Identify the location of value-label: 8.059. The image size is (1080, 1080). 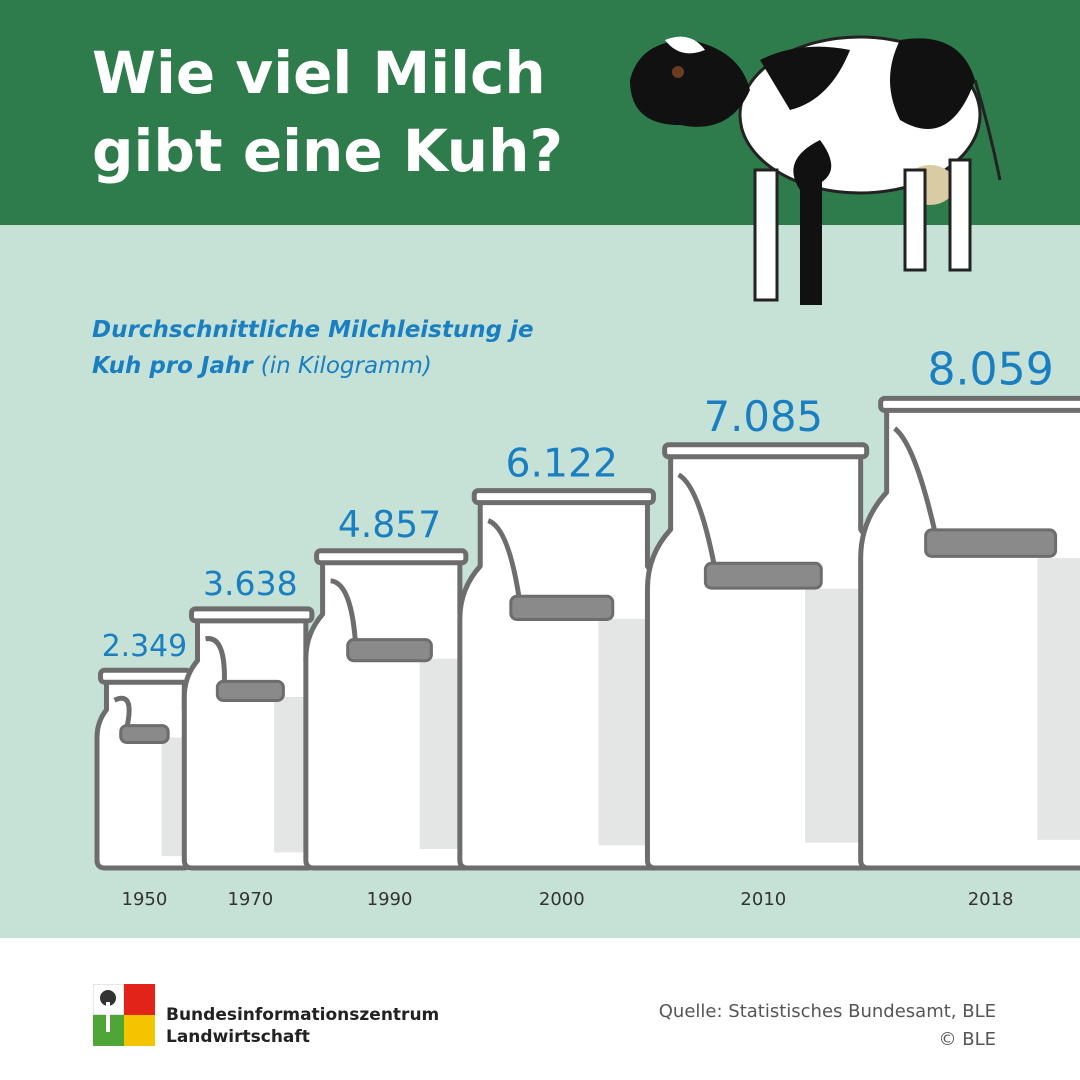
(990, 369).